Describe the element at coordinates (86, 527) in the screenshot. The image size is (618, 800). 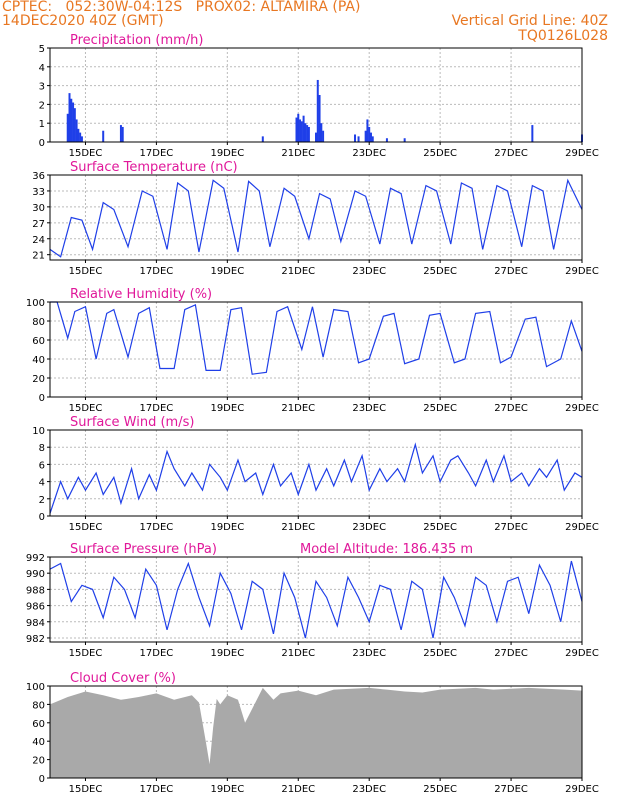
I see `panel-4-xtick-label: 15DEC` at that location.